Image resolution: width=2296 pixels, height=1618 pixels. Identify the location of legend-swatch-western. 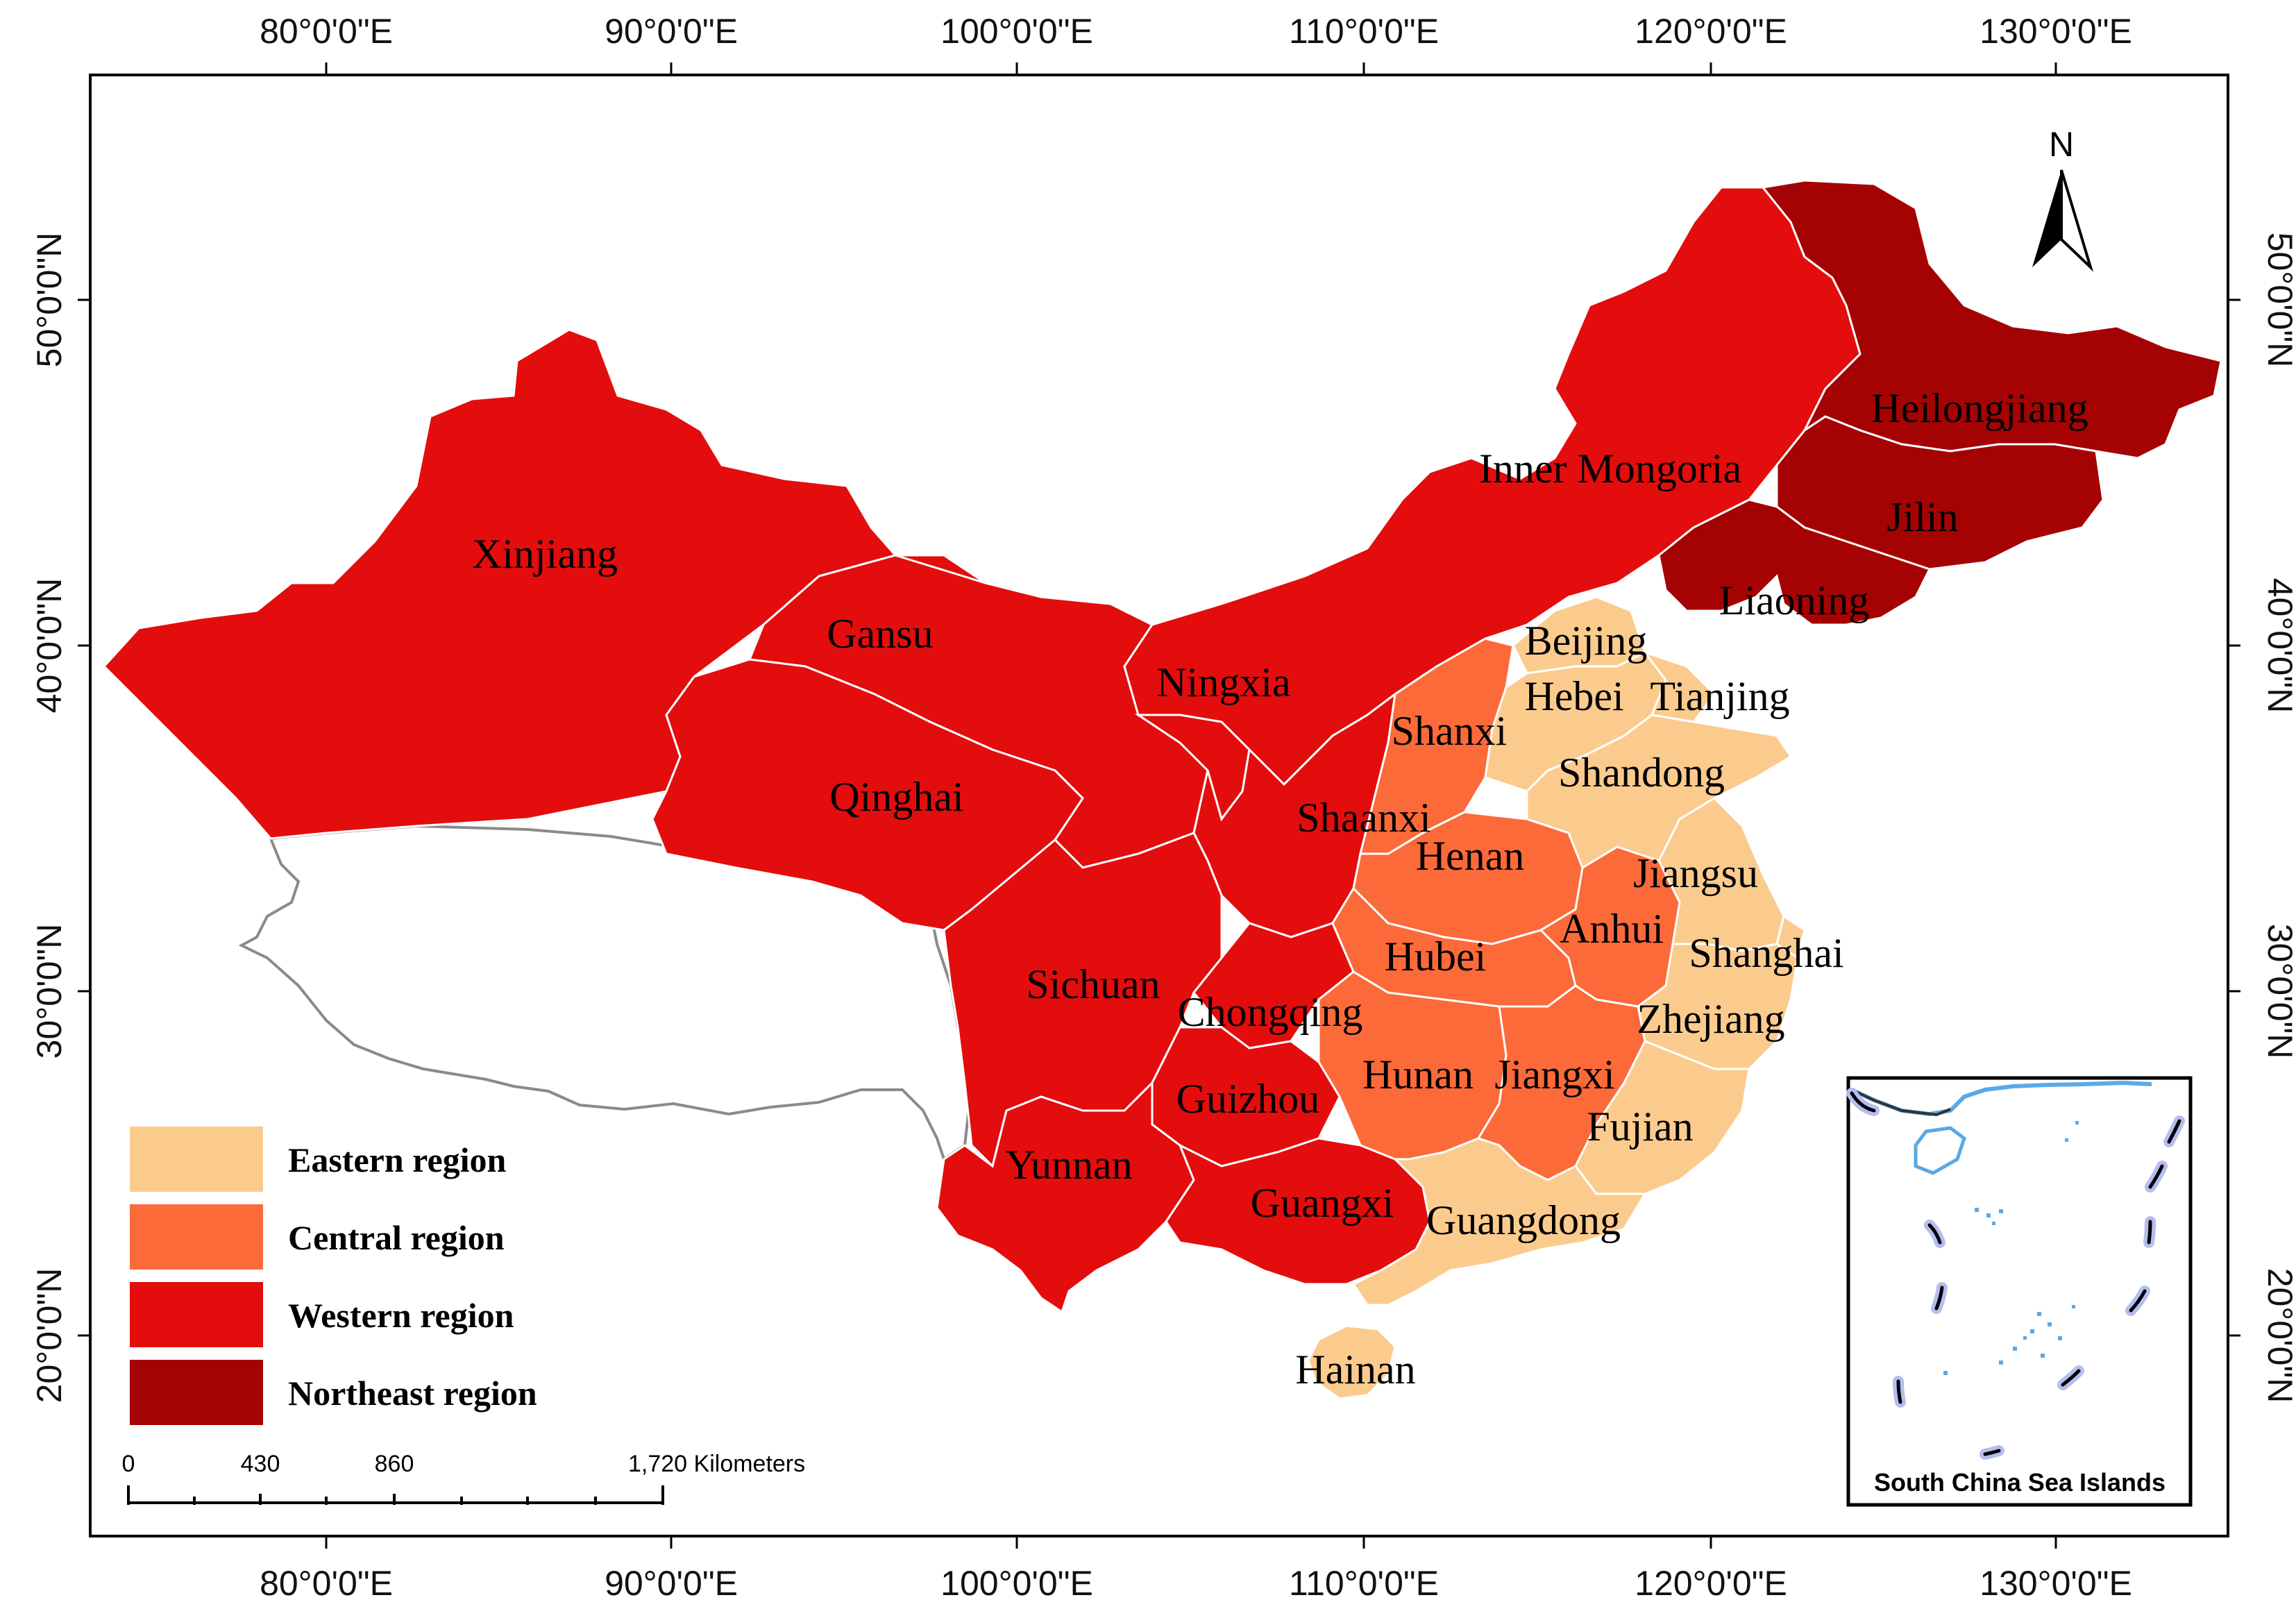
(196, 1314).